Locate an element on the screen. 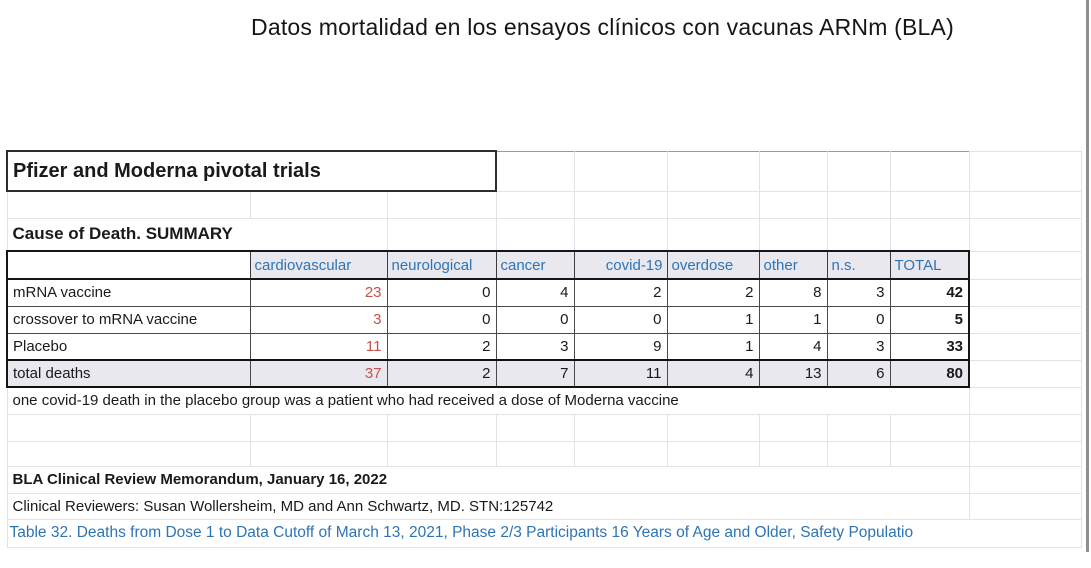 Image resolution: width=1091 pixels, height=568 pixels. row-label: mRNA vaccine is located at coordinates (128, 292).